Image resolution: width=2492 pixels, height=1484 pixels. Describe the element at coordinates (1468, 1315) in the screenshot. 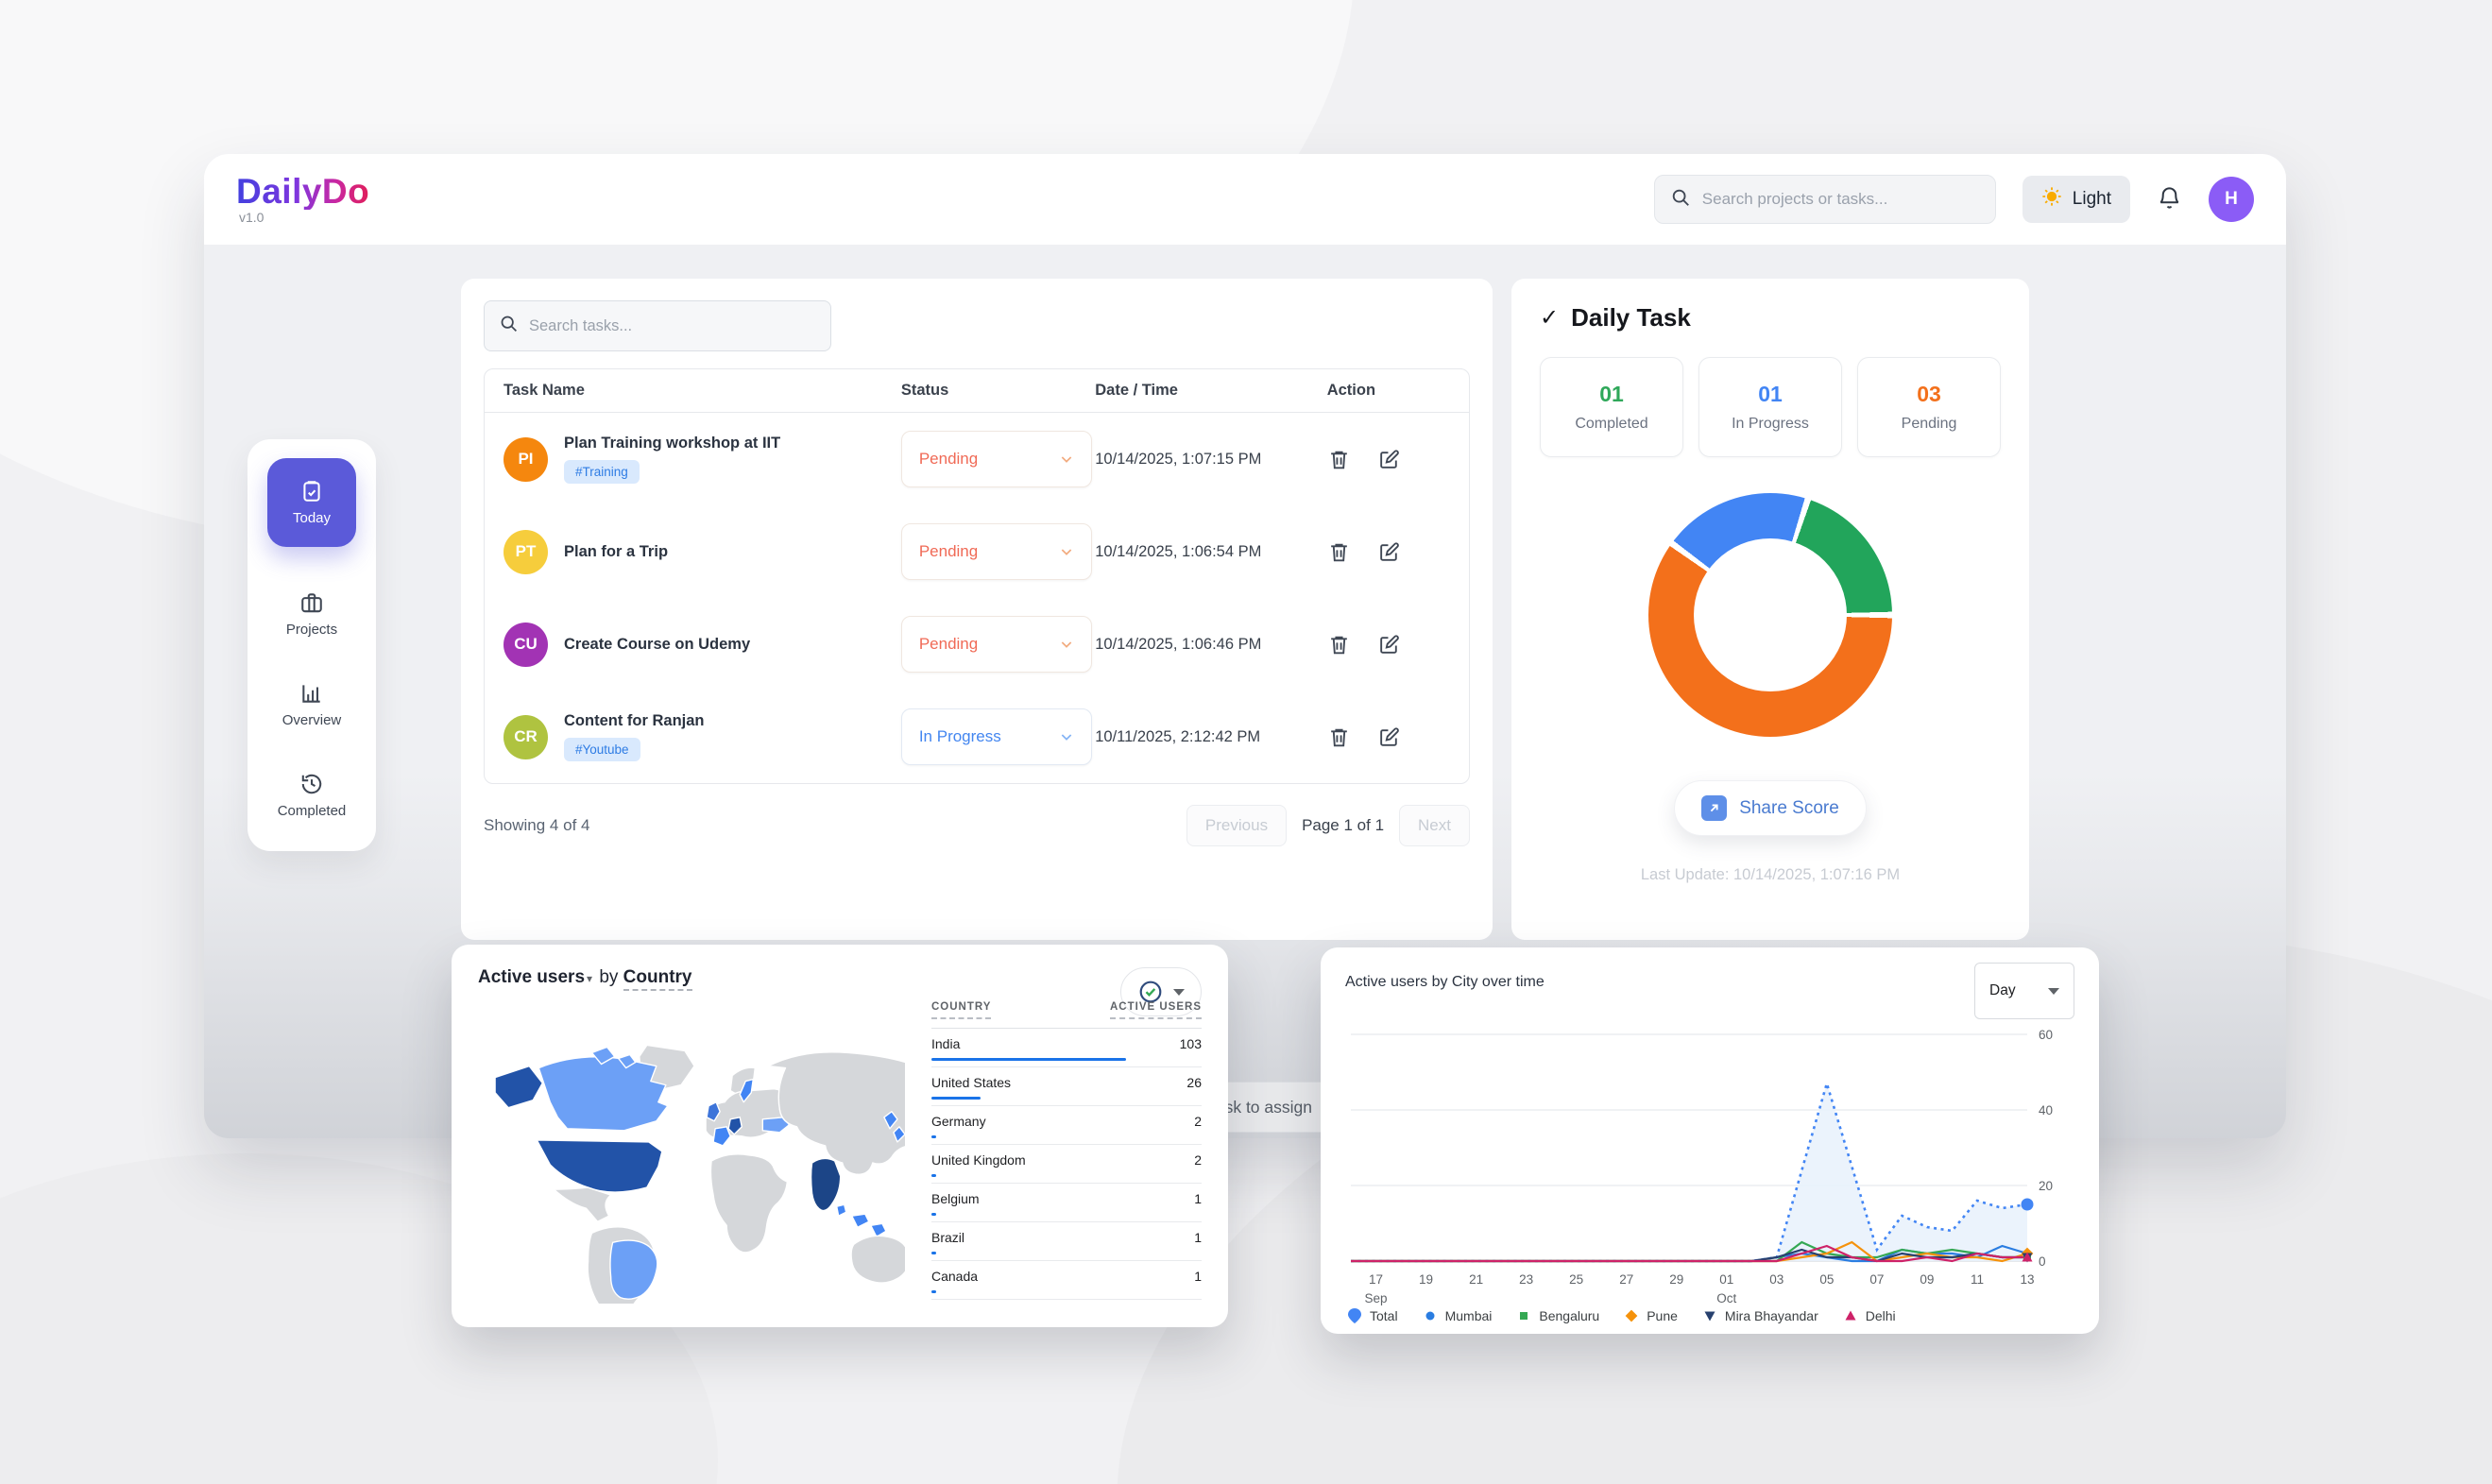

I see `legend-label: Mumbai` at that location.